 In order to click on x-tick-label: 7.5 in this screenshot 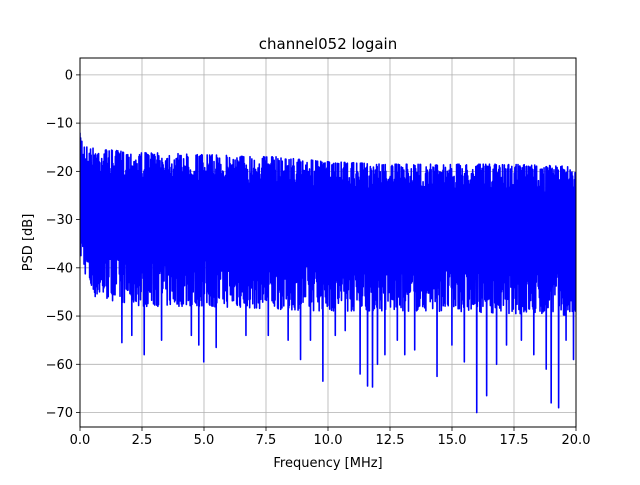, I will do `click(266, 440)`.